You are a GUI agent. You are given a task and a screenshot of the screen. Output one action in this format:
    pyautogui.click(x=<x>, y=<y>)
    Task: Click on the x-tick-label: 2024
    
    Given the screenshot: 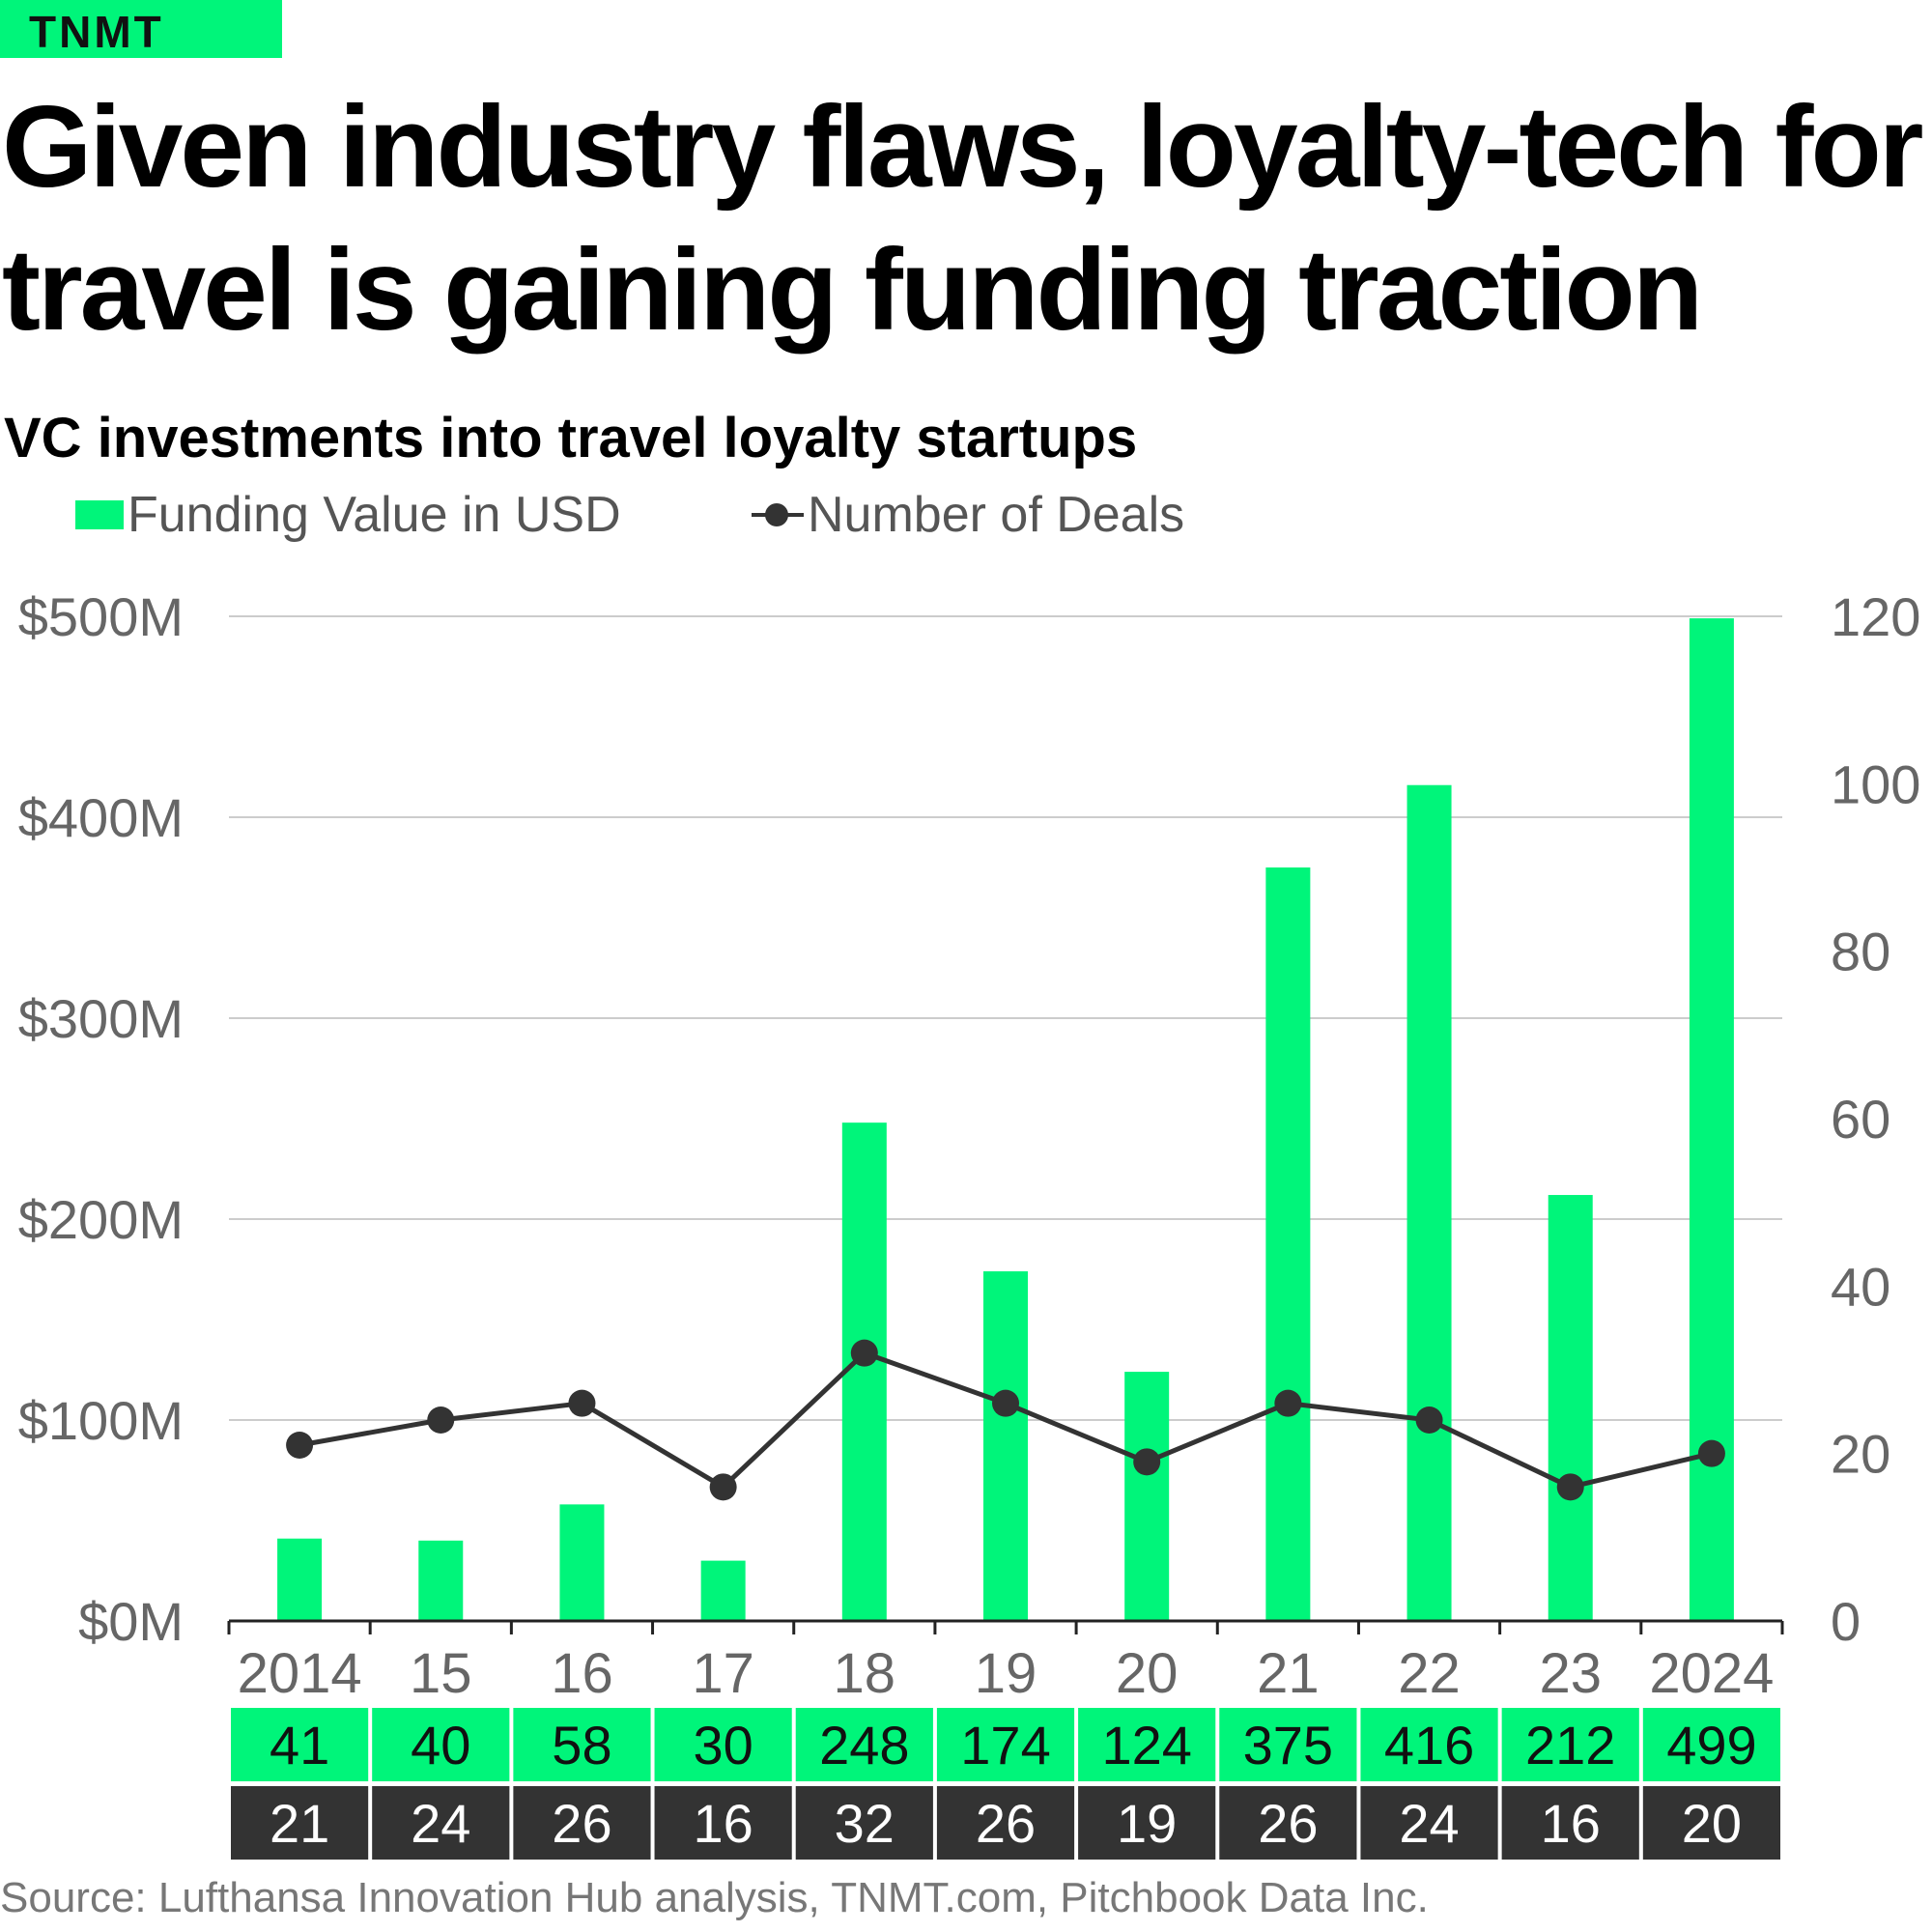 What is the action you would take?
    pyautogui.click(x=1711, y=1673)
    